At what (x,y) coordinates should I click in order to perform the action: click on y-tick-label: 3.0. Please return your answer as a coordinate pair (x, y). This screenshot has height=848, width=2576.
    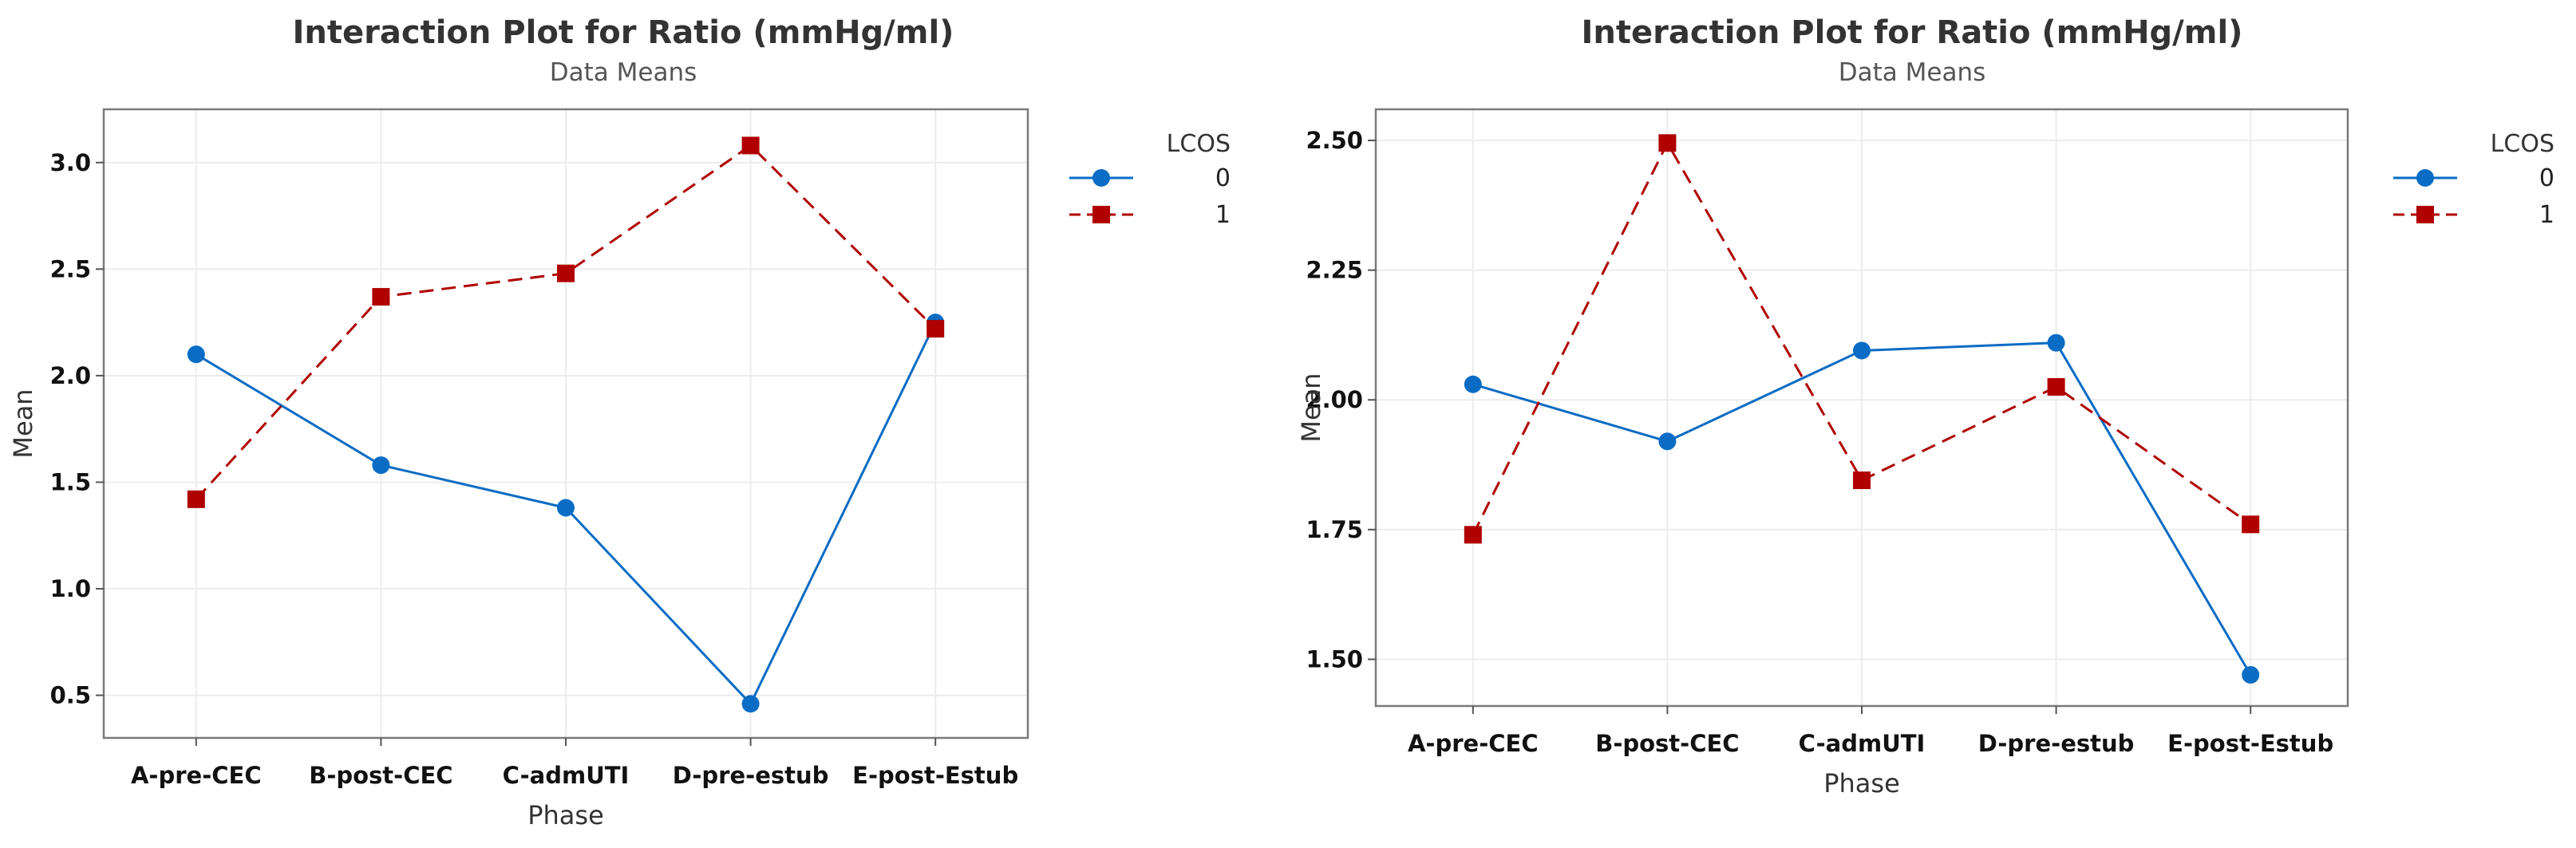
    Looking at the image, I should click on (70, 163).